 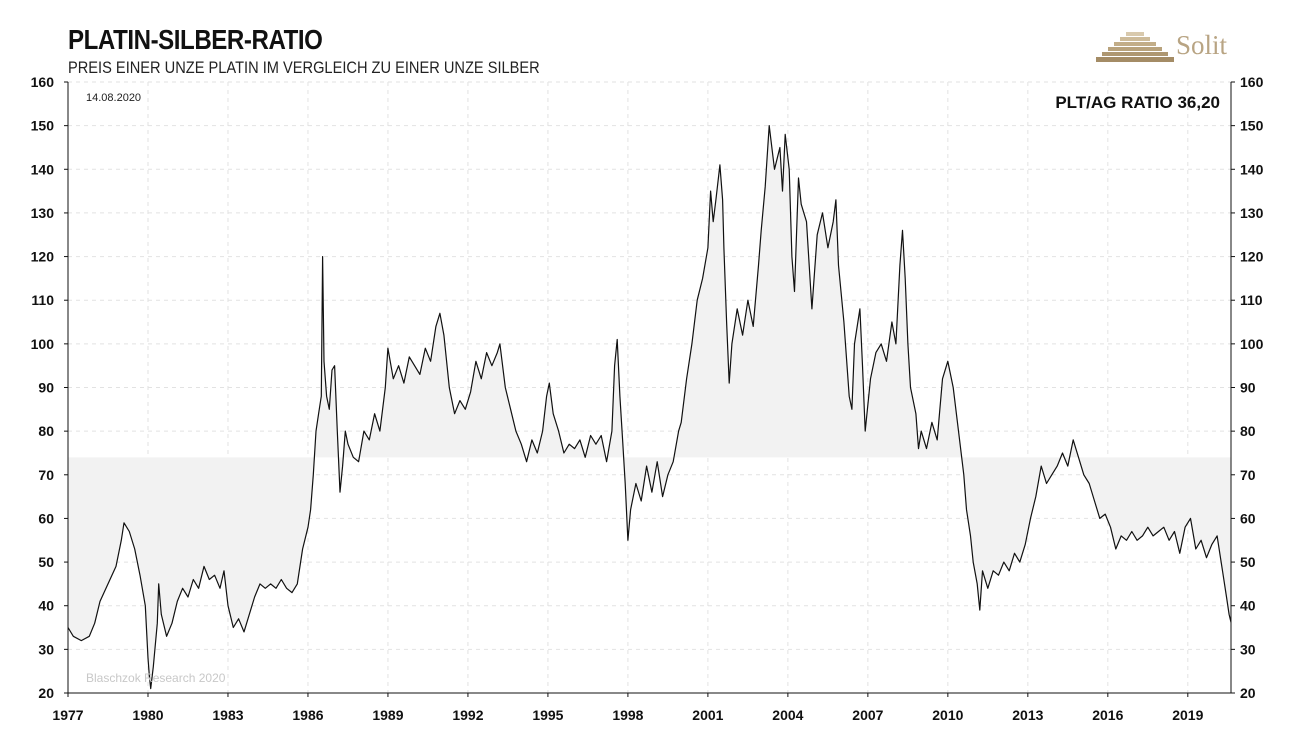 I want to click on y-tick-label-left: 20, so click(x=46, y=693).